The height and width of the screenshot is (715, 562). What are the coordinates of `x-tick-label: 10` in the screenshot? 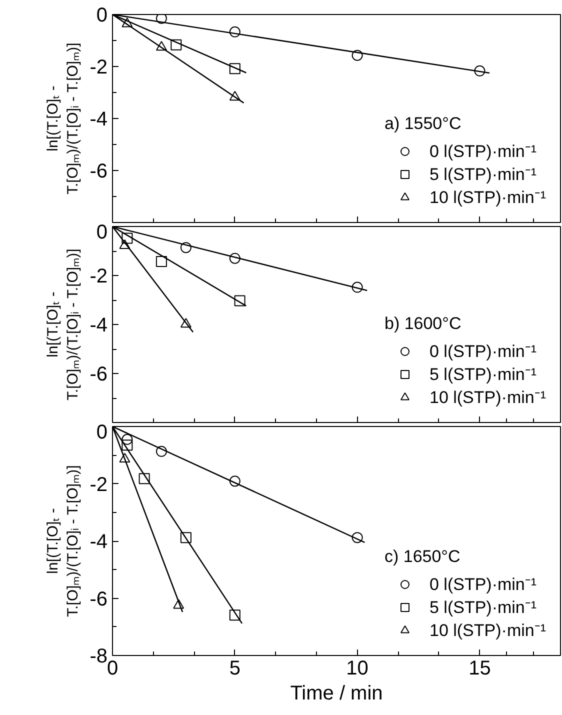 It's located at (357, 669).